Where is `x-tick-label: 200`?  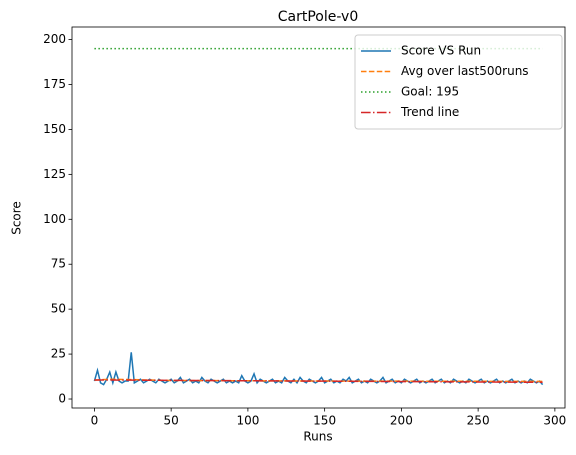 x-tick-label: 200 is located at coordinates (401, 421).